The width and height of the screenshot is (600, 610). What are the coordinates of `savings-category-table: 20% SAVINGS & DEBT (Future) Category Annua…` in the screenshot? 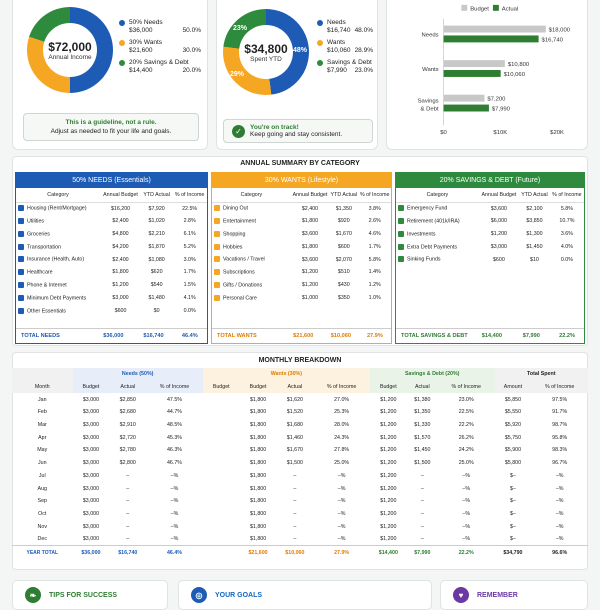 It's located at (490, 258).